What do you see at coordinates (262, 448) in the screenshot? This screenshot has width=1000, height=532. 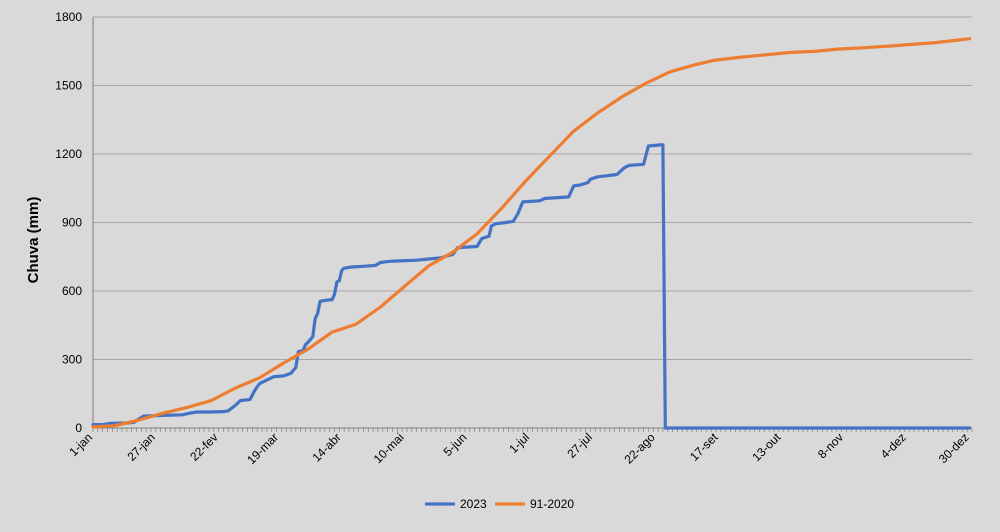 I see `x-tick-label: 19-mar` at bounding box center [262, 448].